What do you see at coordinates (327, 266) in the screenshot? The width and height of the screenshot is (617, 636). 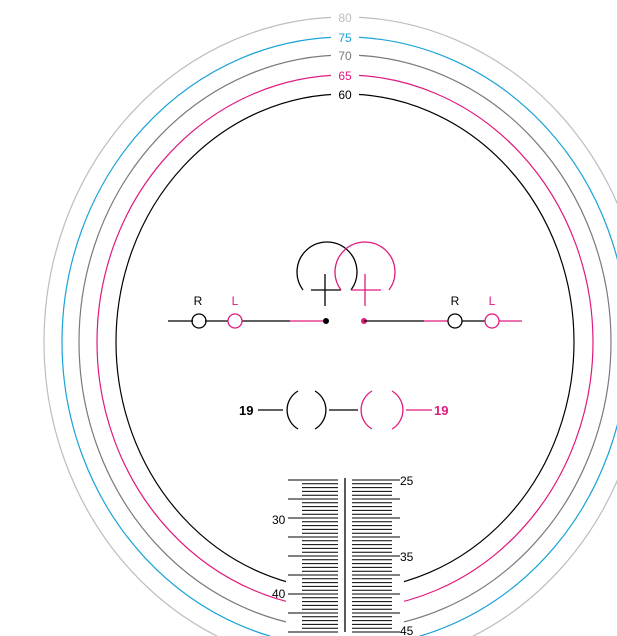 I see `right-target-arc` at bounding box center [327, 266].